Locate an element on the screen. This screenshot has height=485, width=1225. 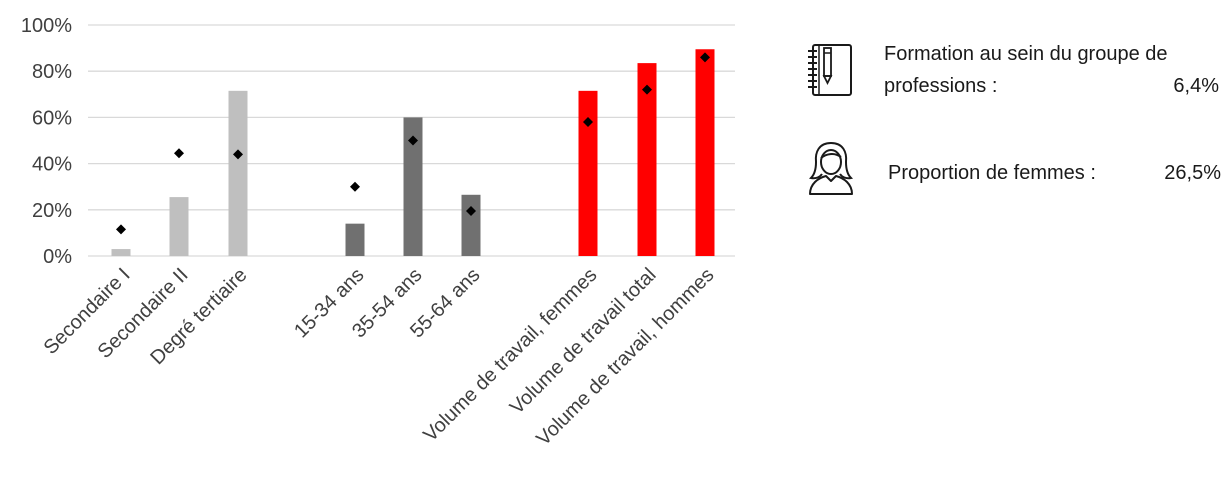
notebook-pen-icon is located at coordinates (830, 70).